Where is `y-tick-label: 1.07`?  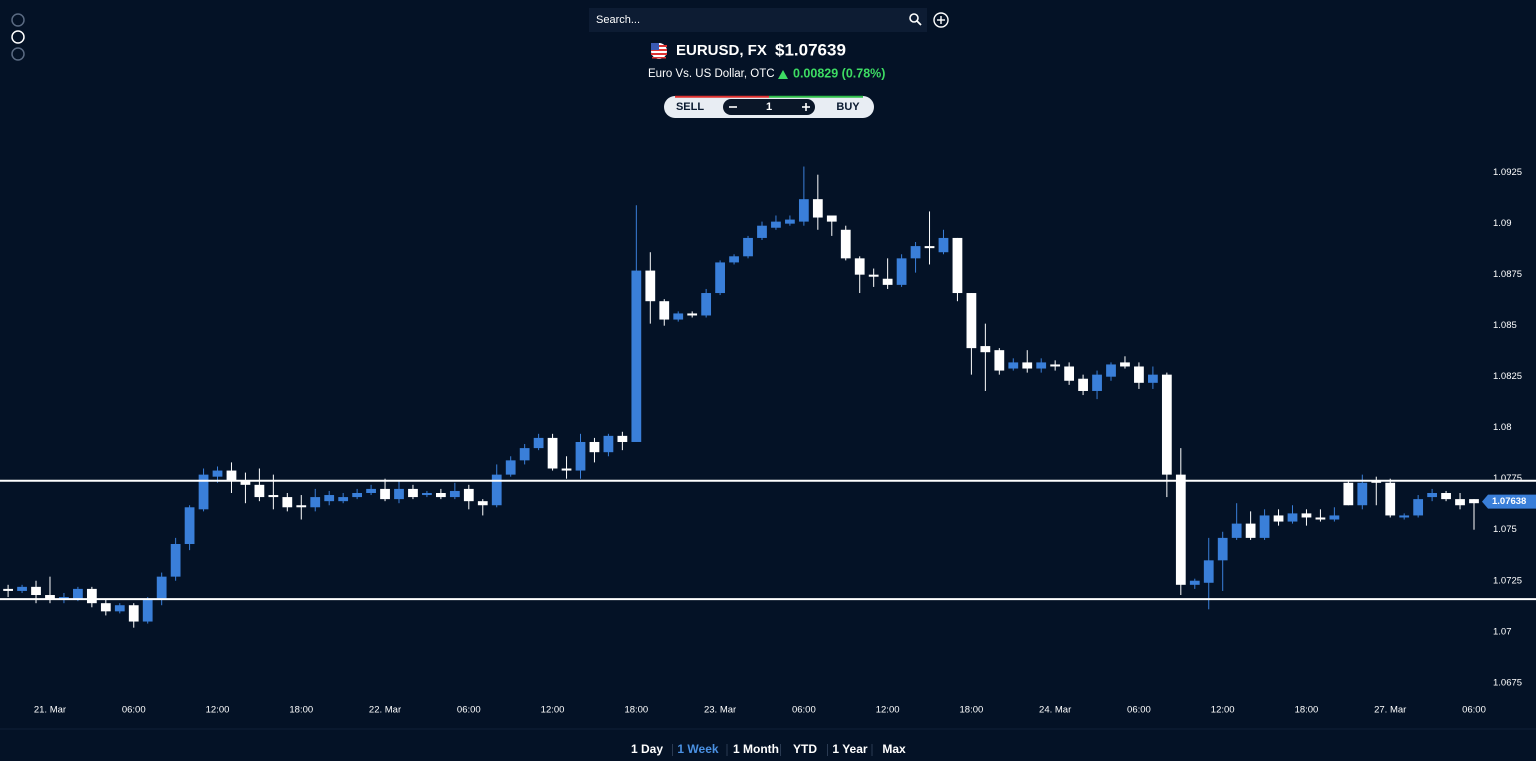
y-tick-label: 1.07 is located at coordinates (1502, 631).